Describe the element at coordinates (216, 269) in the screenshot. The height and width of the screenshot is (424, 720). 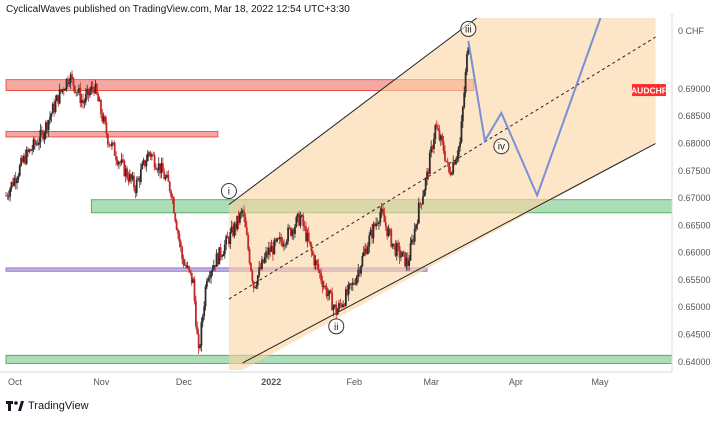
I see `purple-line` at that location.